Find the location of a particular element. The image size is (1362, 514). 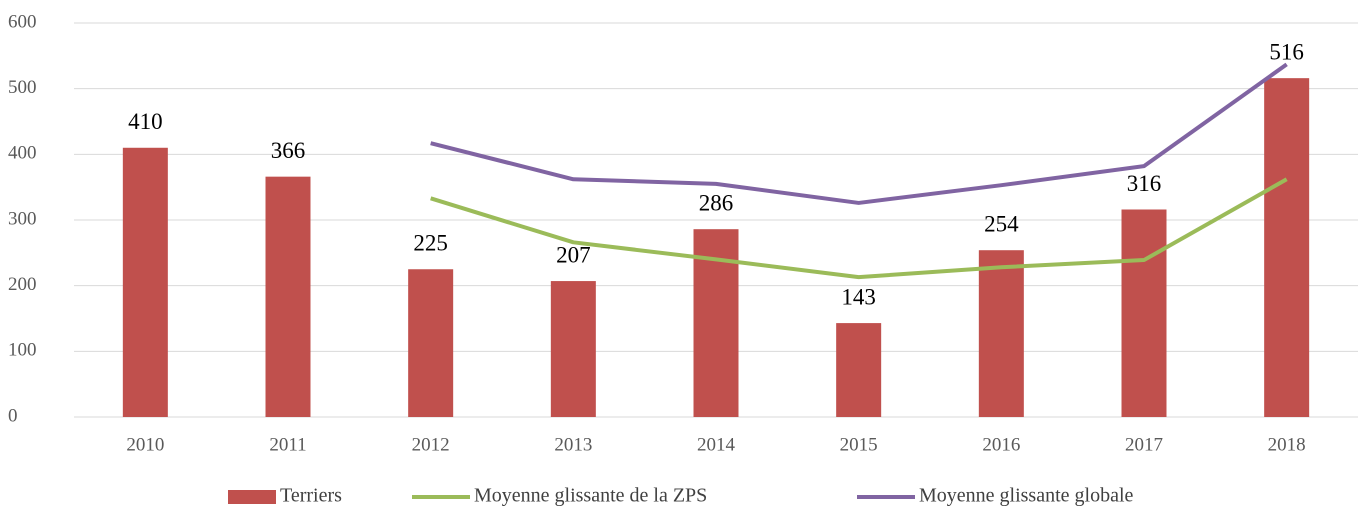

x-tick-label: 2010 is located at coordinates (145, 444).